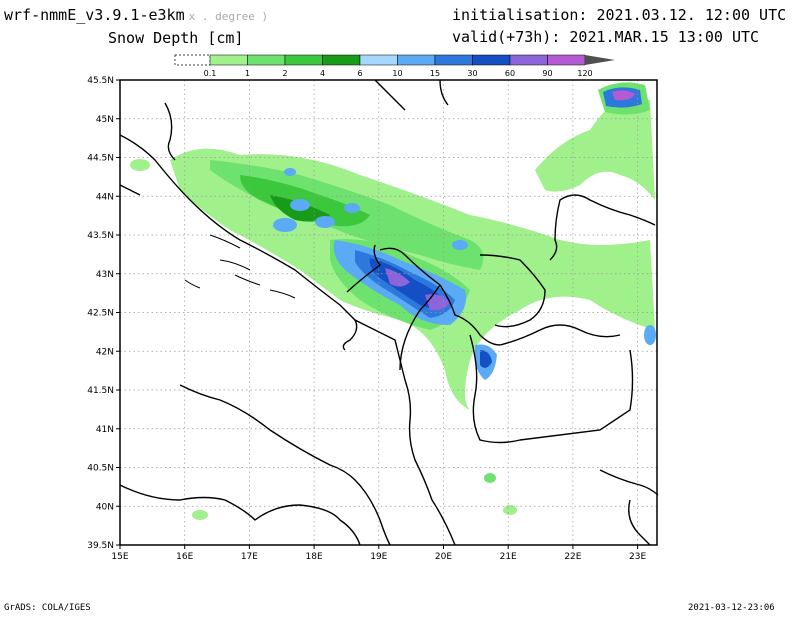  Describe the element at coordinates (472, 73) in the screenshot. I see `legend-label: 30` at that location.